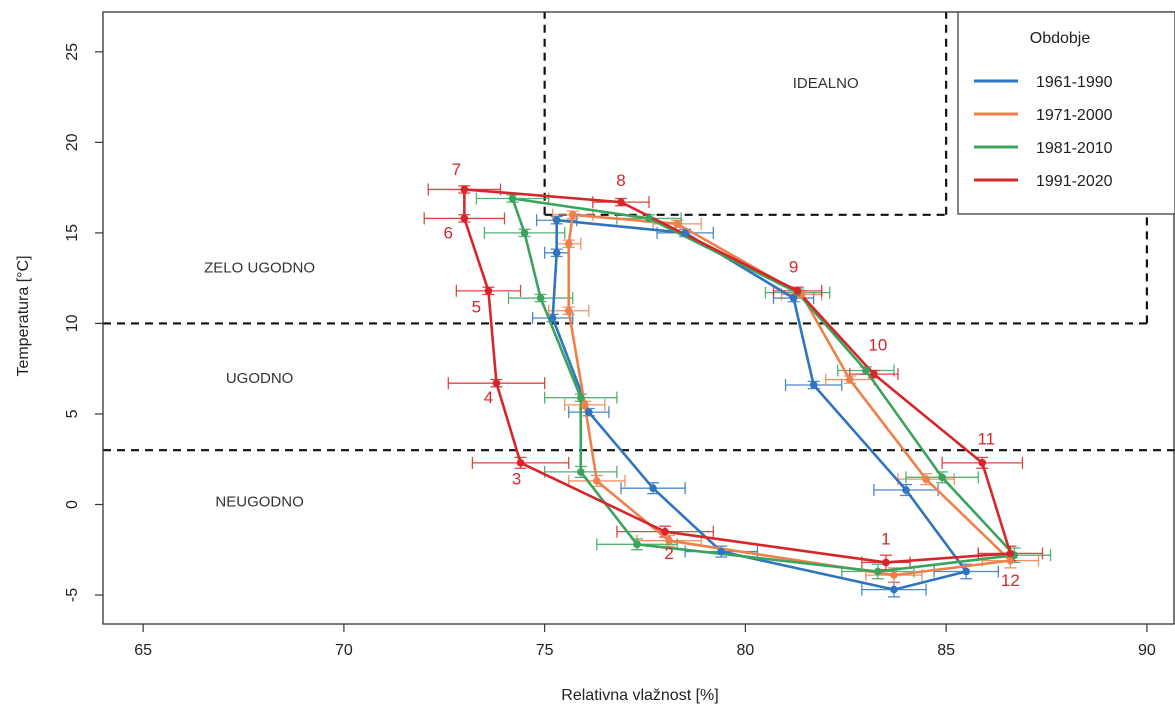  I want to click on y-tick-label: 0, so click(72, 504).